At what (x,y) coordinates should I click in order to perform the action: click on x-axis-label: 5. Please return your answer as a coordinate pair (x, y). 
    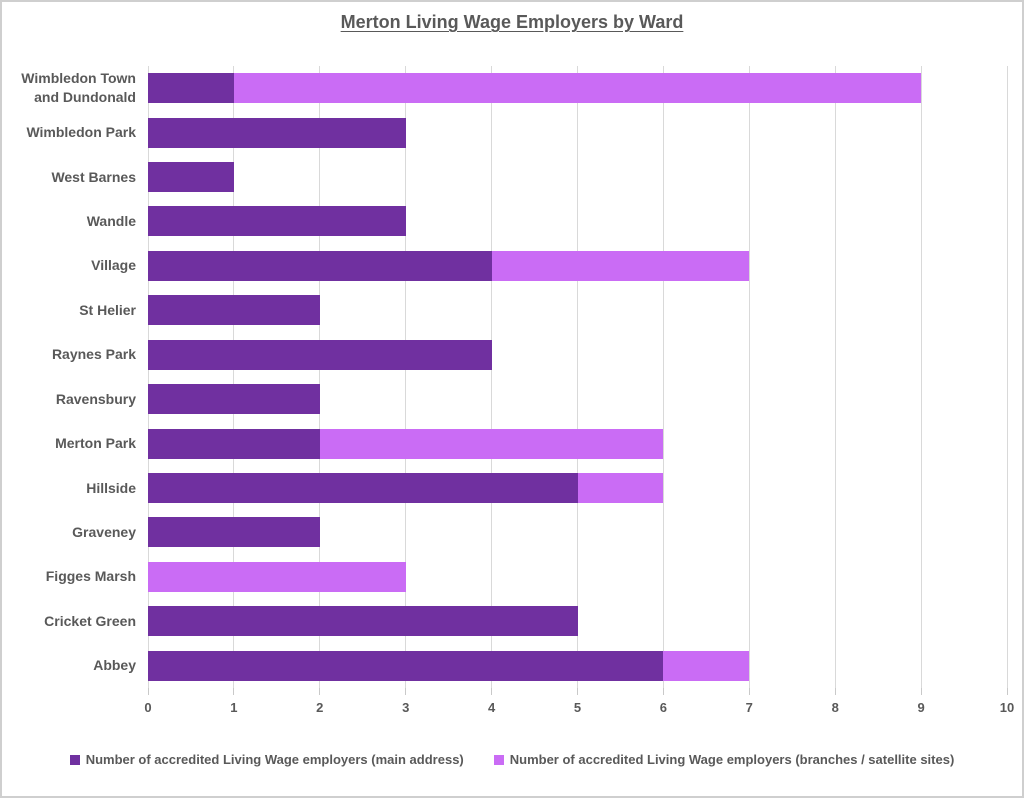
    Looking at the image, I should click on (577, 707).